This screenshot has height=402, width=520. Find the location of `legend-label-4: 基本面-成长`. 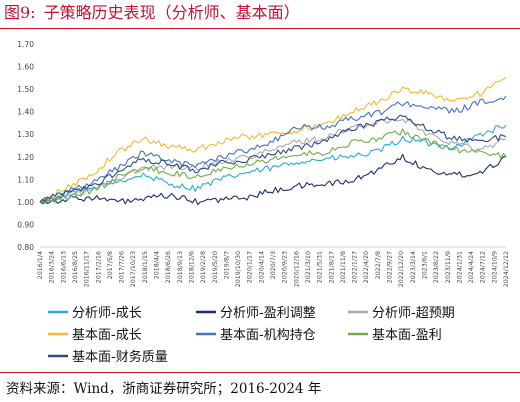

legend-label-4: 基本面-成长 is located at coordinates (107, 335).